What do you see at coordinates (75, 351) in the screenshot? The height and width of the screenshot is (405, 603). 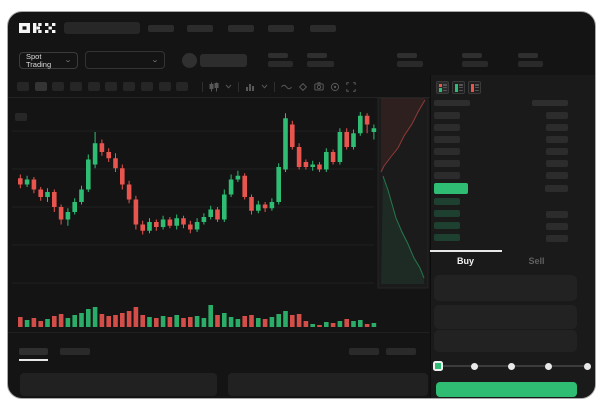 I see `bottom-tab-history` at bounding box center [75, 351].